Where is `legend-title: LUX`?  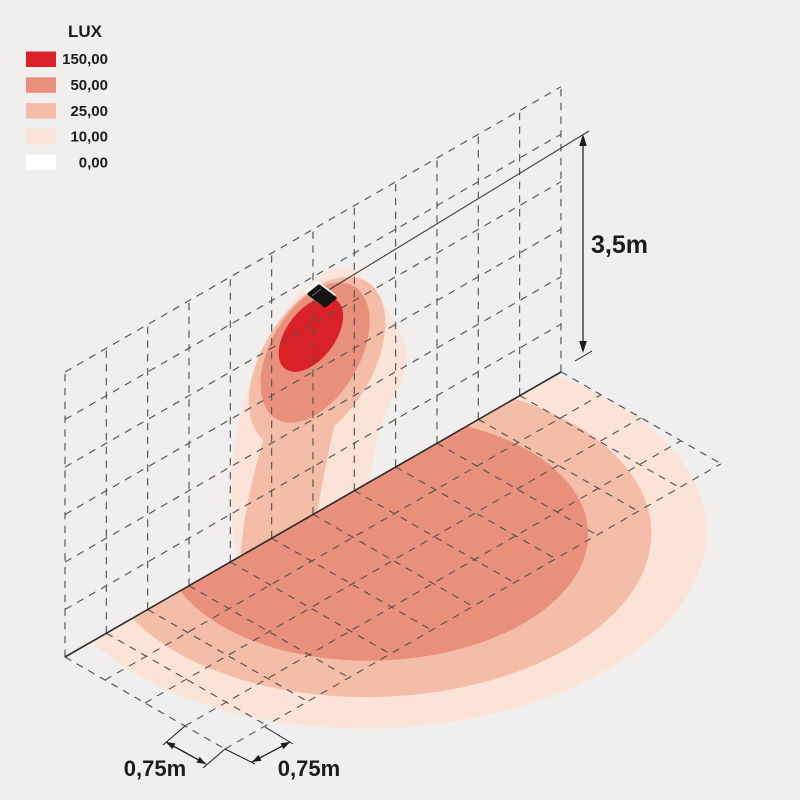 legend-title: LUX is located at coordinates (85, 31).